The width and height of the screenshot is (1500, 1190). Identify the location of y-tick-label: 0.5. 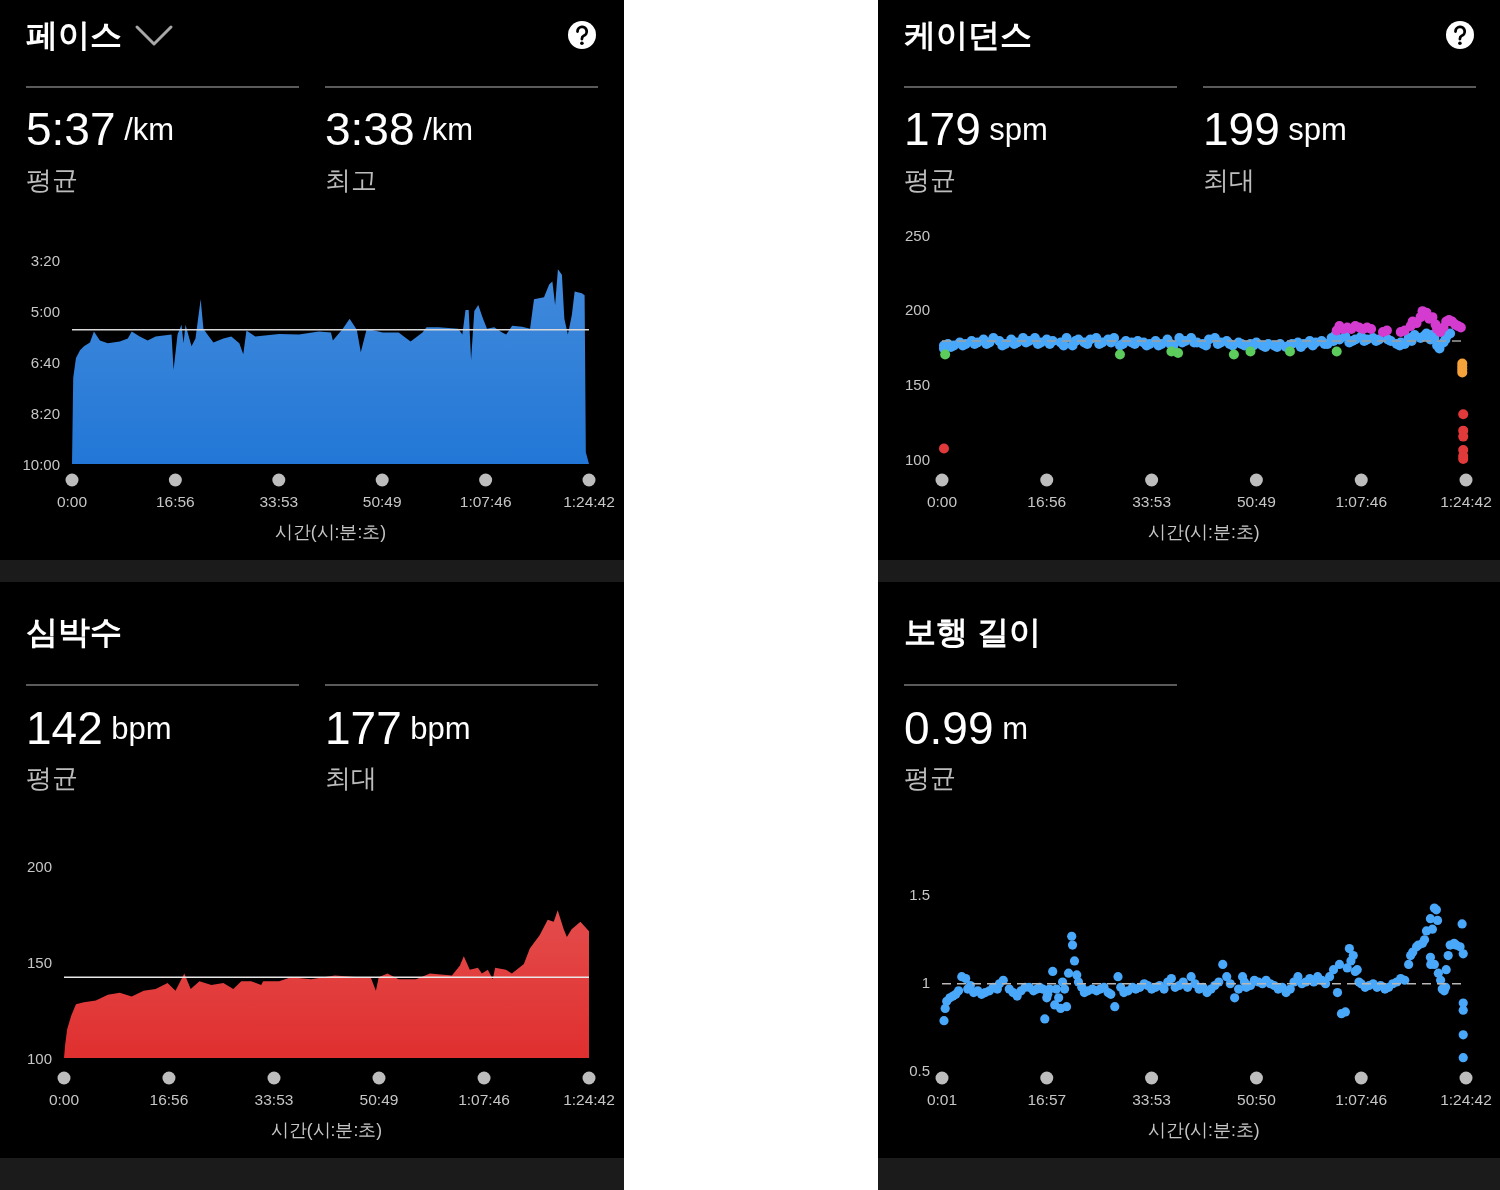
(919, 1070).